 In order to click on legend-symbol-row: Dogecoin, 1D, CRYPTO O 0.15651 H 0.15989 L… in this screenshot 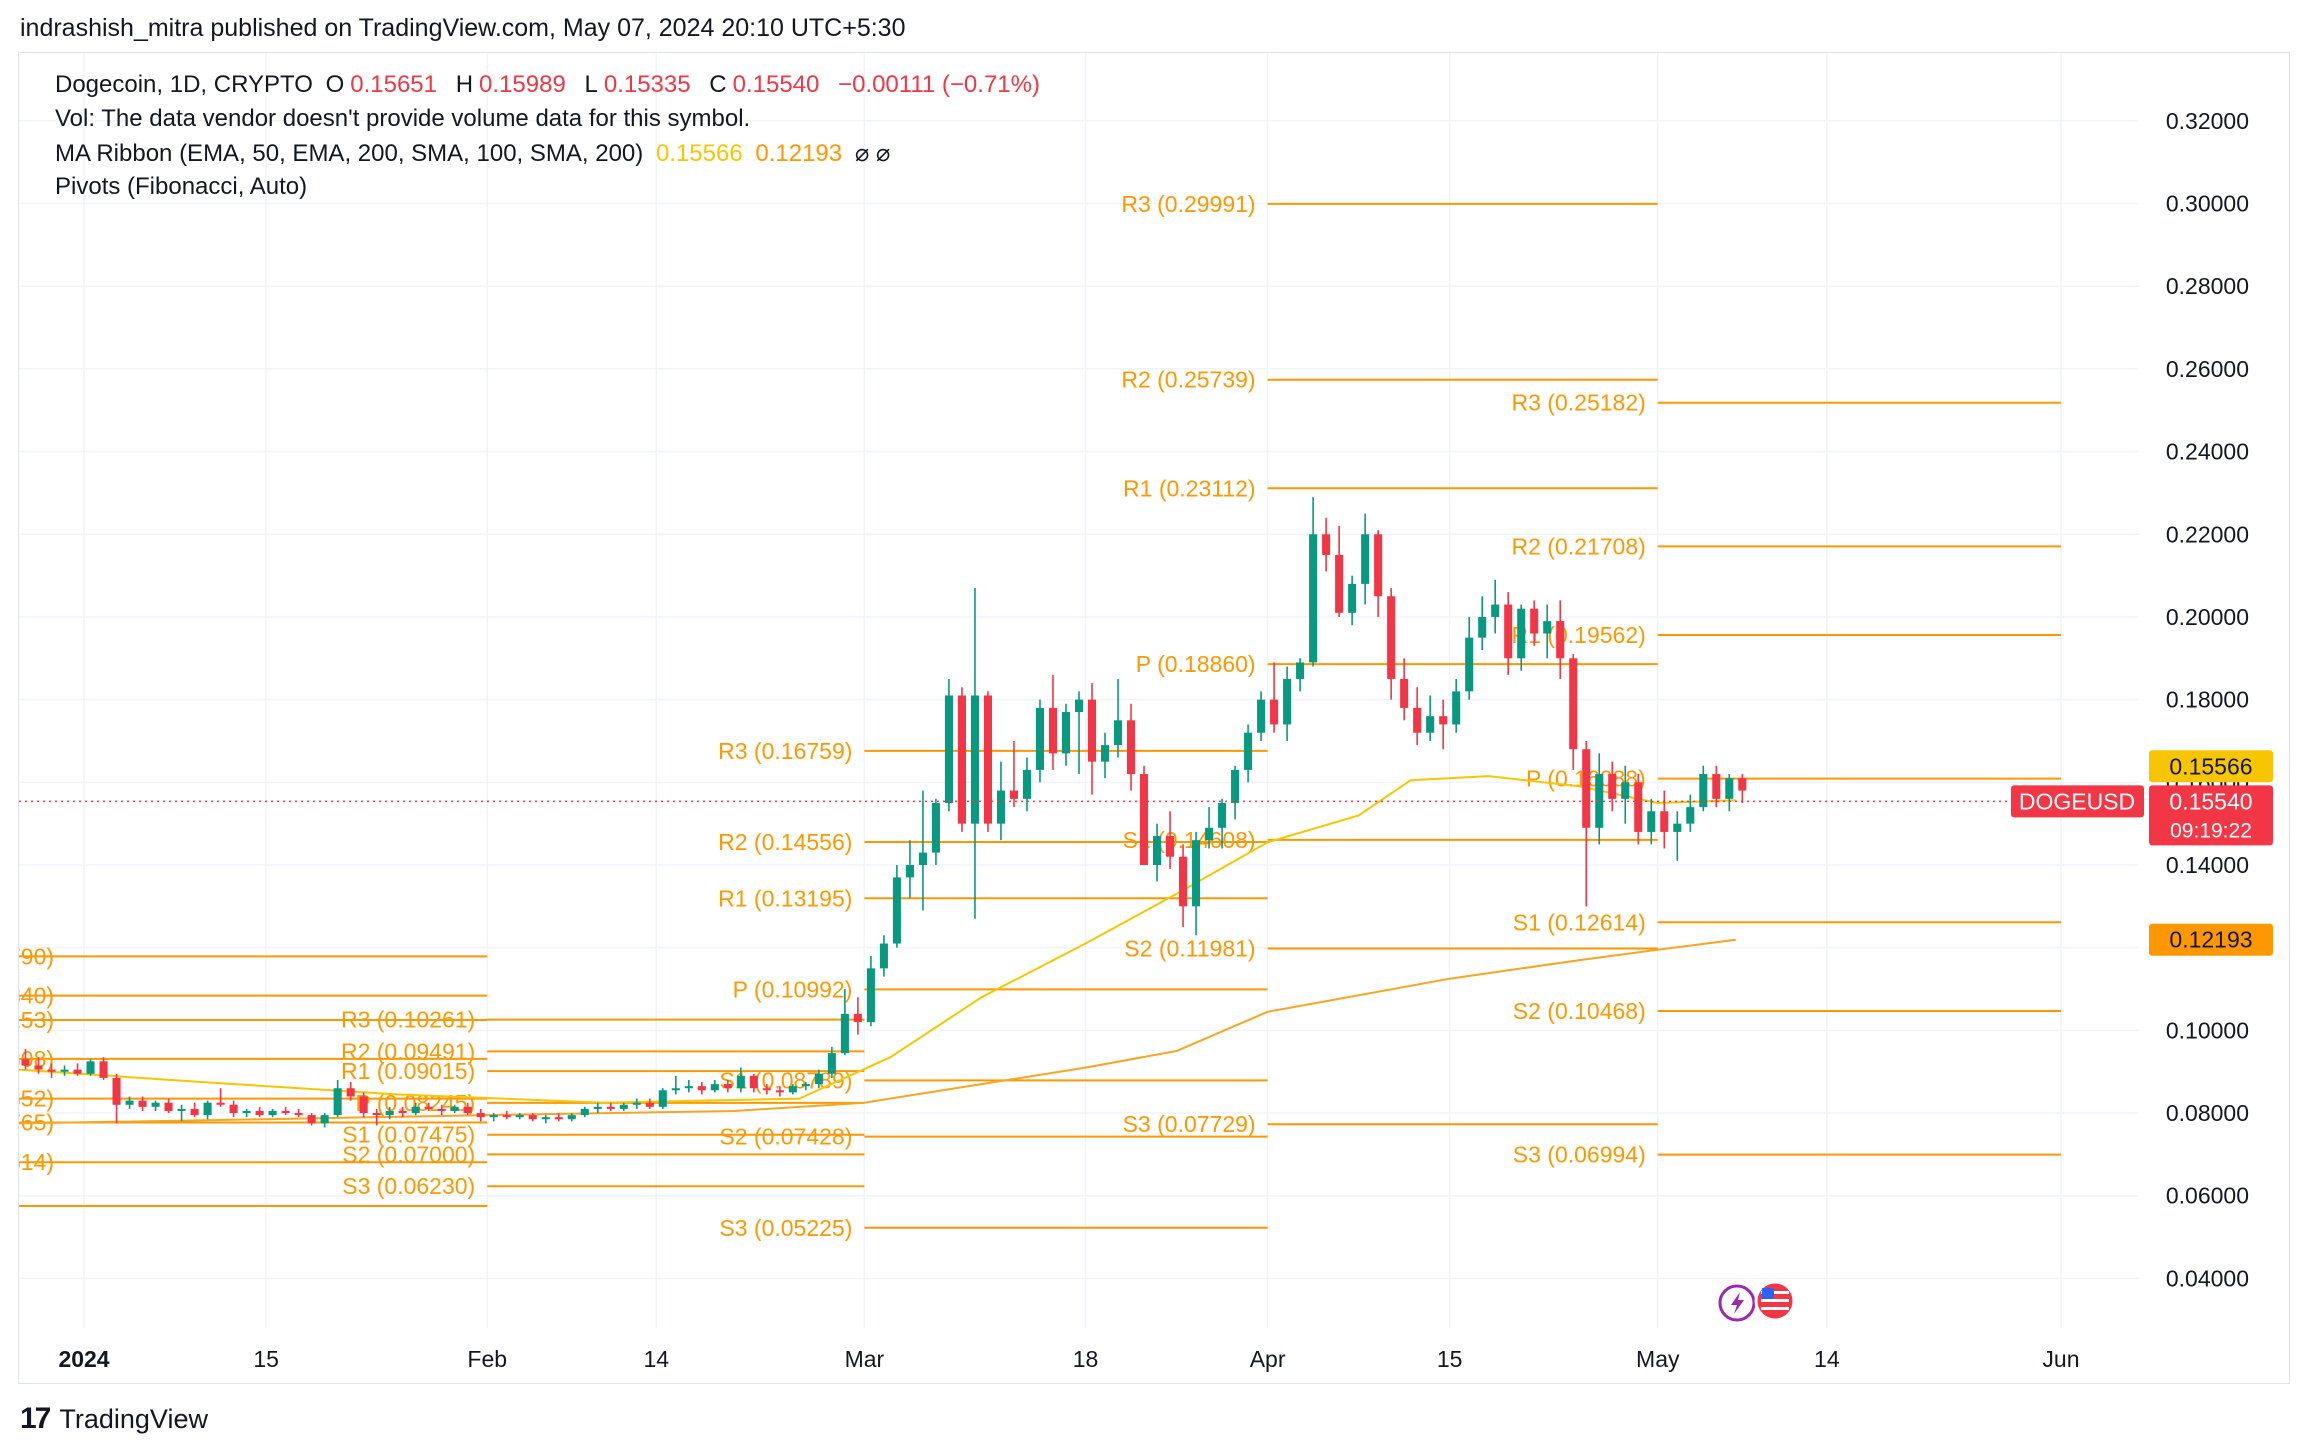, I will do `click(547, 84)`.